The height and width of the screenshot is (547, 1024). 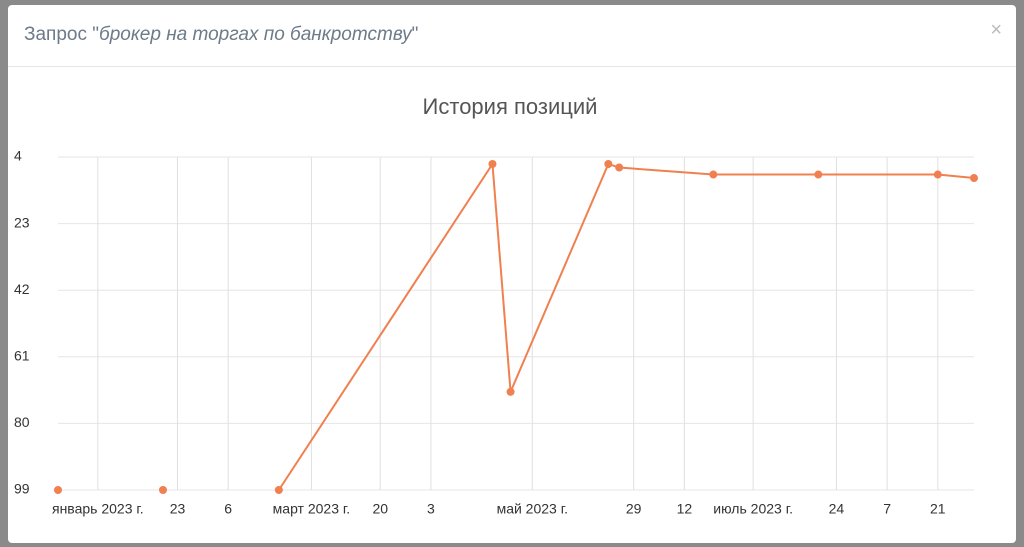 I want to click on x-tick-label: 6, so click(x=228, y=509).